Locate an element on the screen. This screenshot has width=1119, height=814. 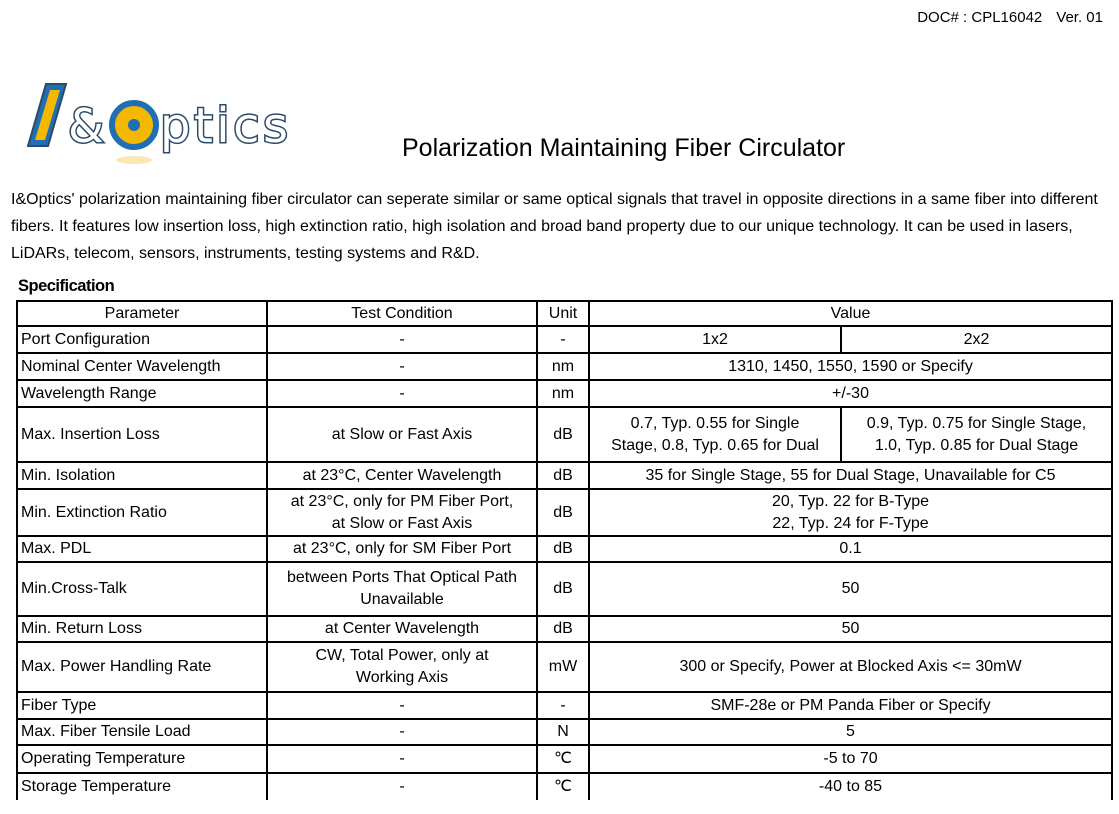
cell-unit: N is located at coordinates (563, 732).